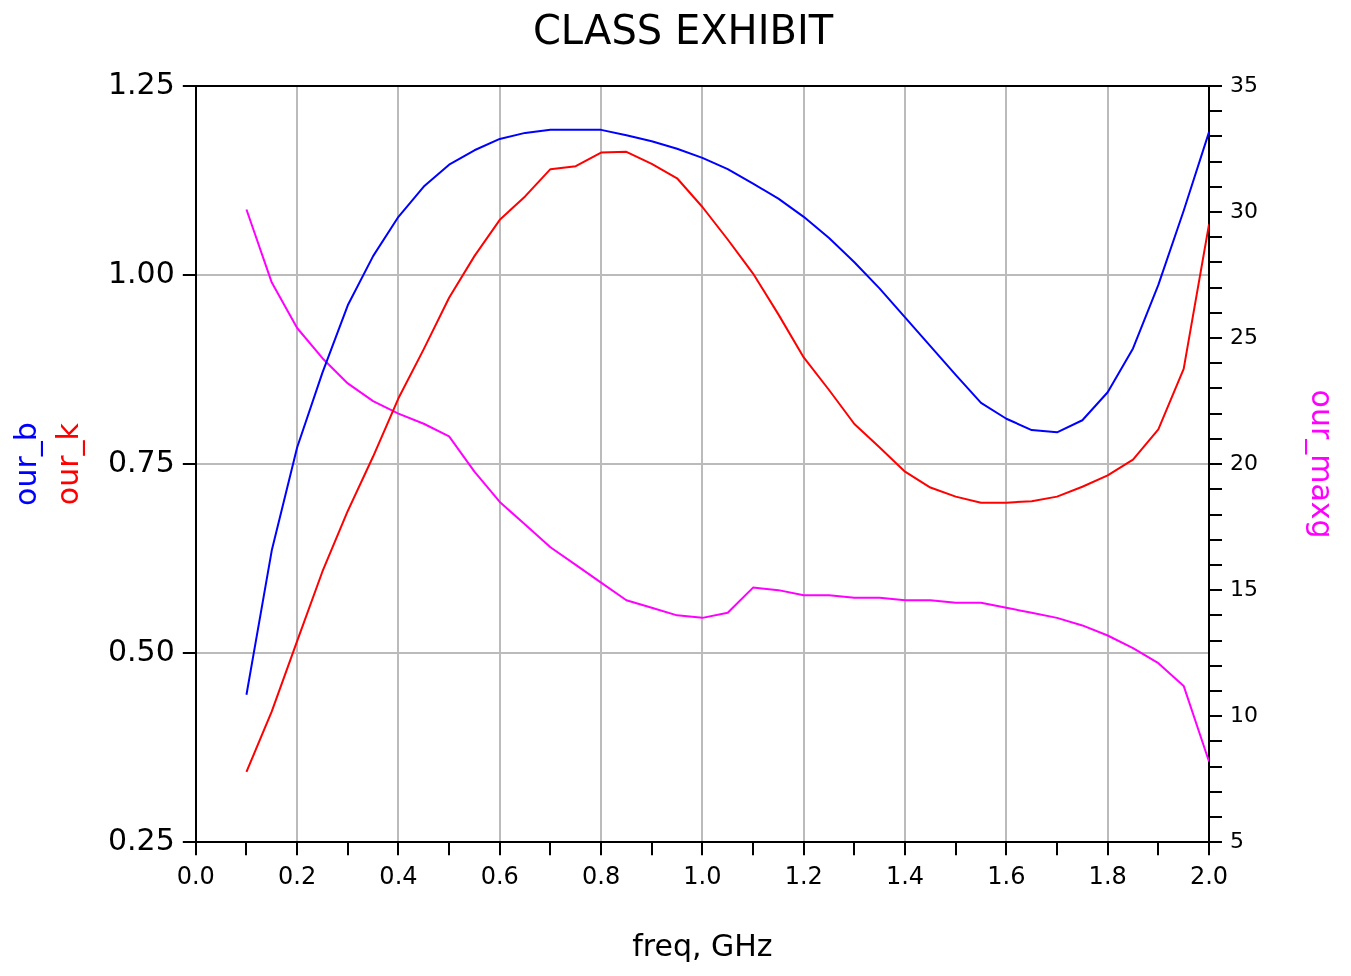  I want to click on y-tick-label: 0.75, so click(141, 461).